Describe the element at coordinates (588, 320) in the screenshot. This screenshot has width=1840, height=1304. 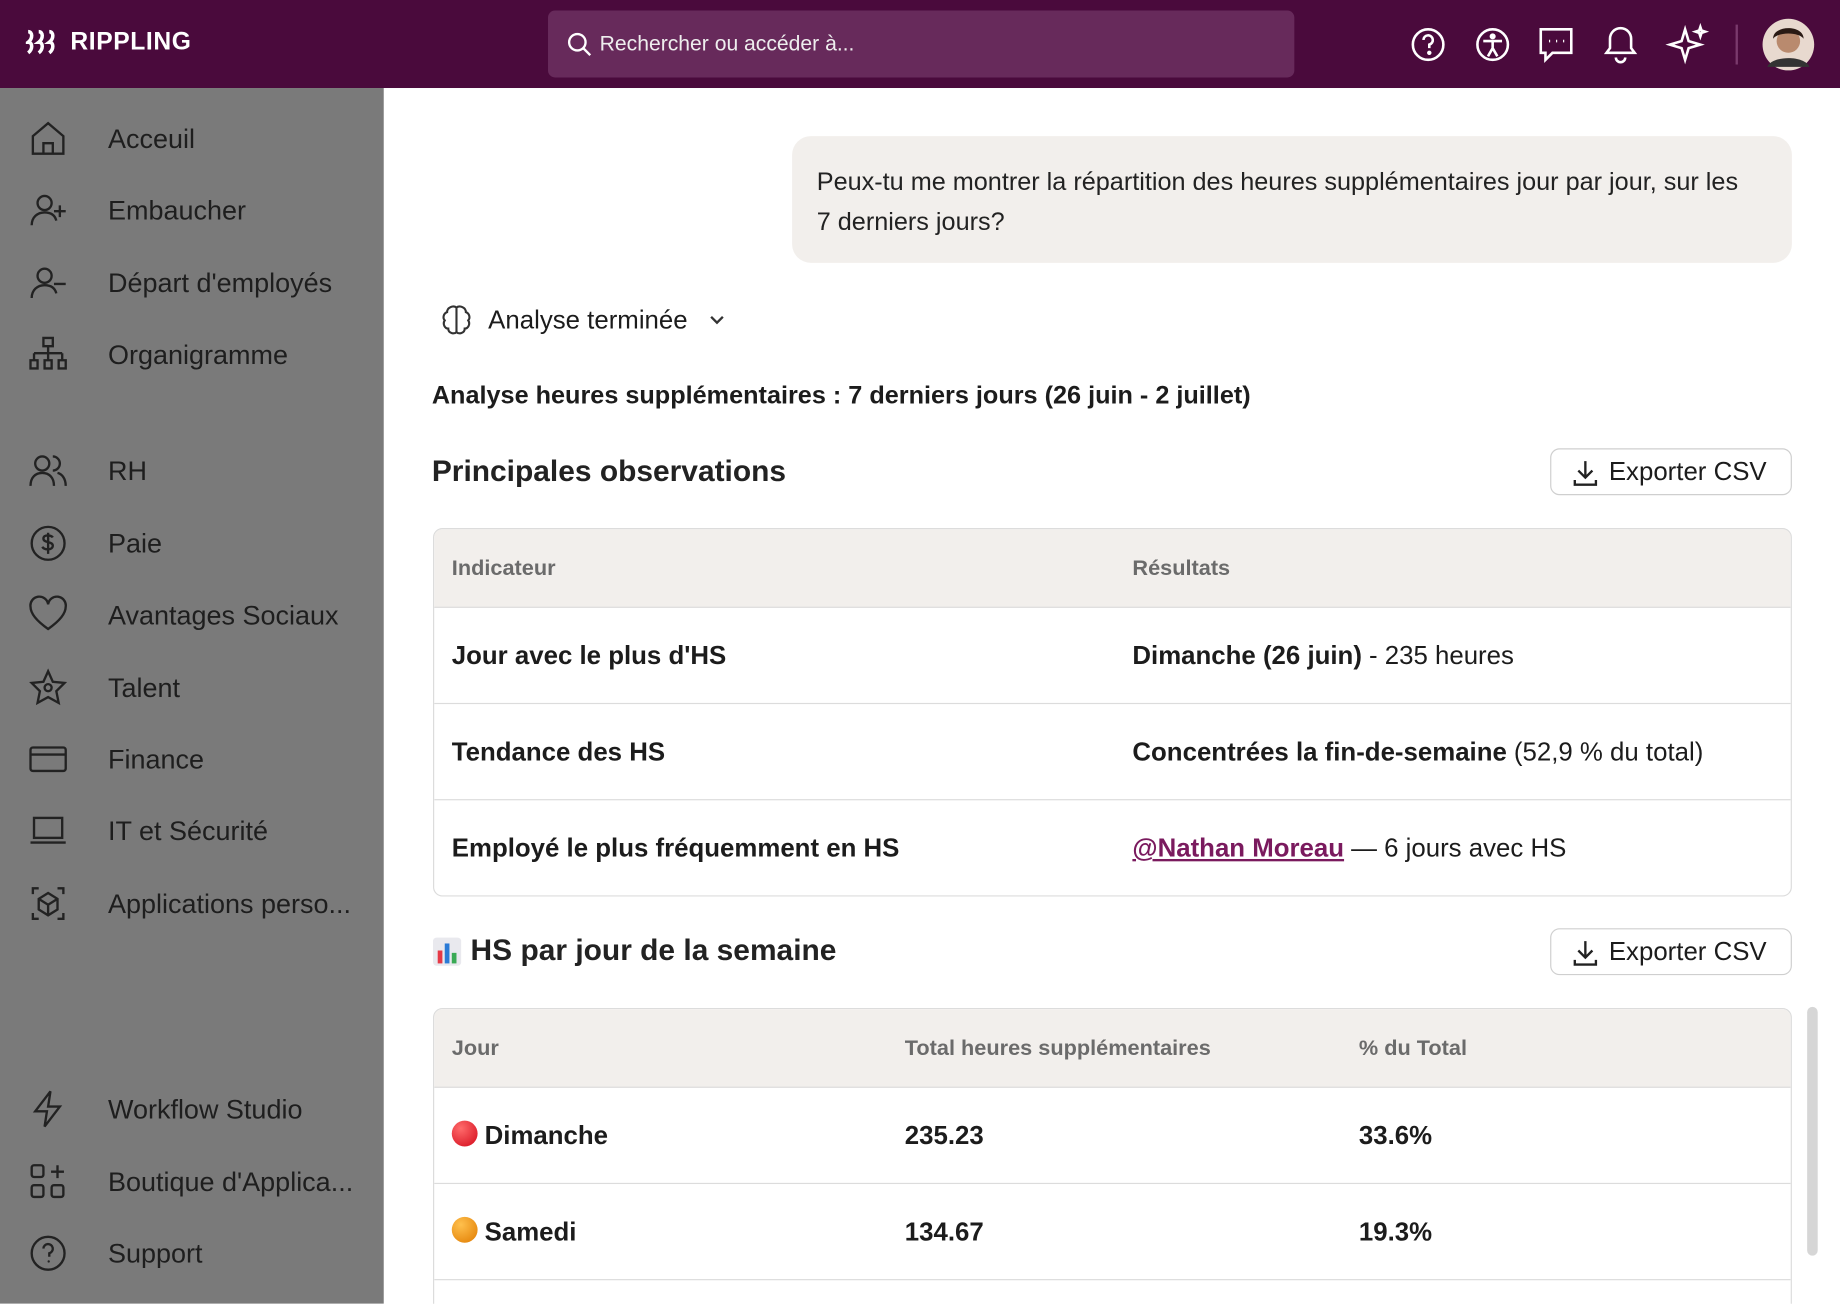
I see `status-text: Analyse terminée` at that location.